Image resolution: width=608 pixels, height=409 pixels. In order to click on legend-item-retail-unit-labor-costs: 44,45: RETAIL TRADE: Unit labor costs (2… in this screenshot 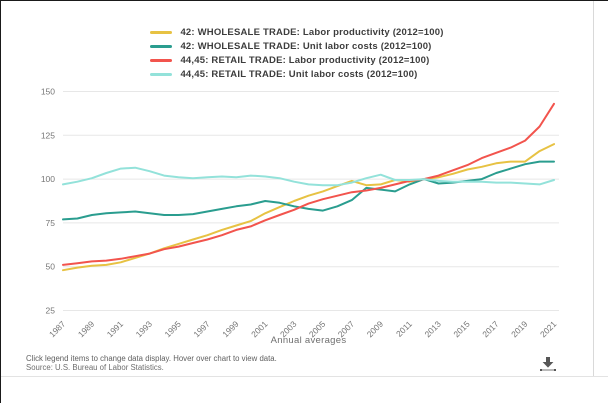, I will do `click(296, 74)`.